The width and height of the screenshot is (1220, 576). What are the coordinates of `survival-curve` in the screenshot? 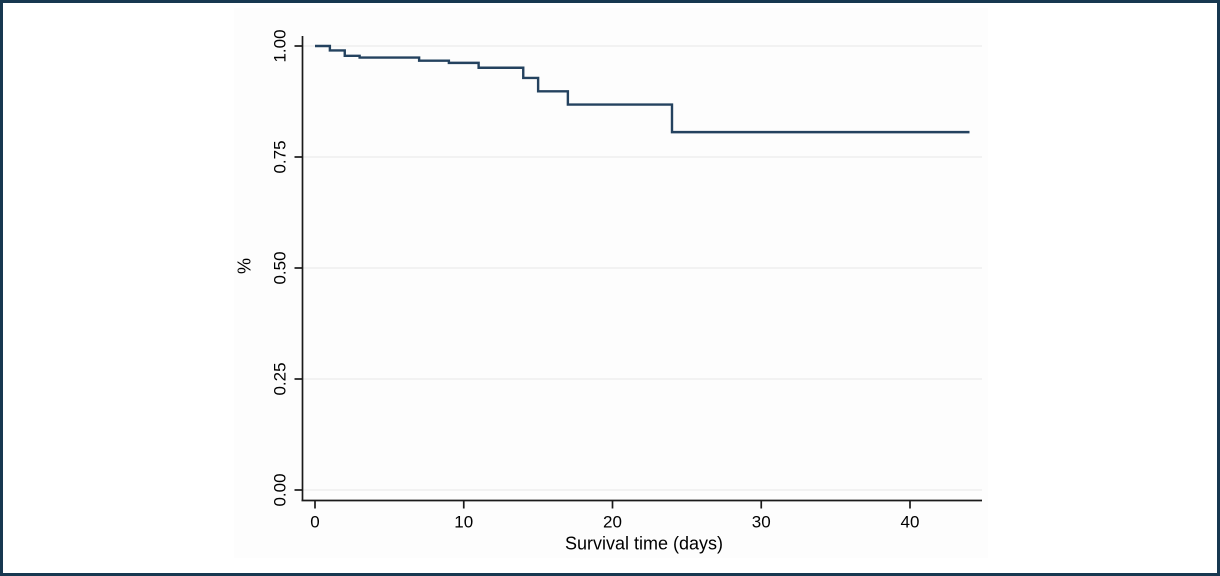 It's located at (642, 89).